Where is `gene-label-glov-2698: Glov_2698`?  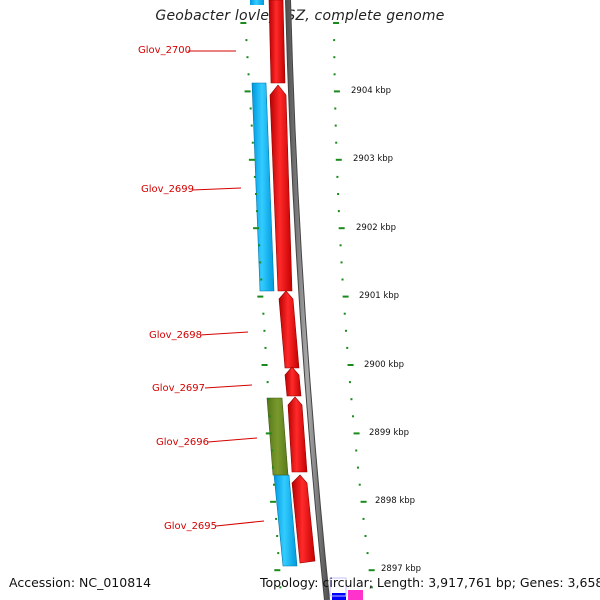
gene-label-glov-2698: Glov_2698 is located at coordinates (175, 335).